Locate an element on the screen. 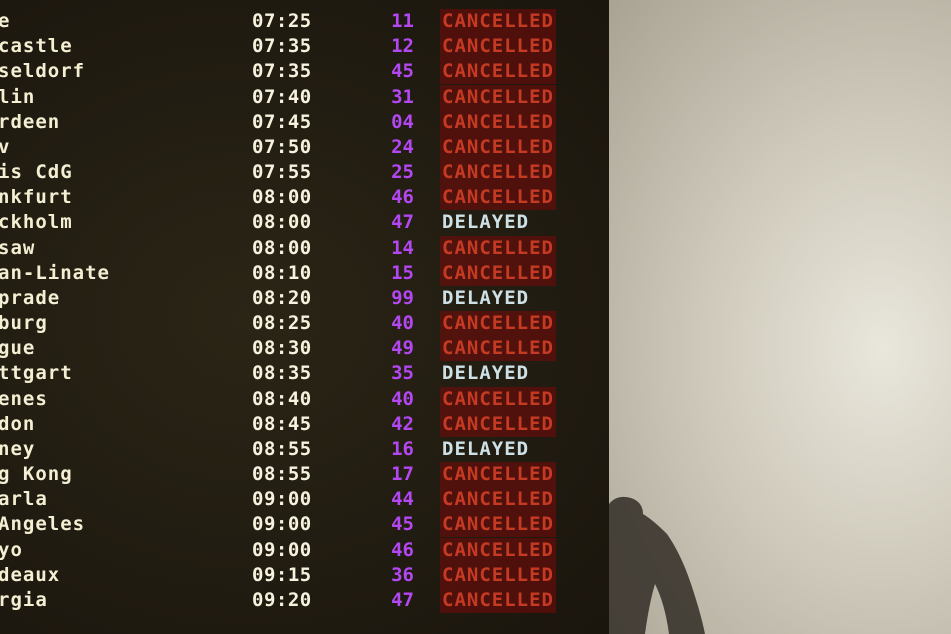 Image resolution: width=951 pixels, height=634 pixels. departure-time: 07:45 is located at coordinates (282, 121).